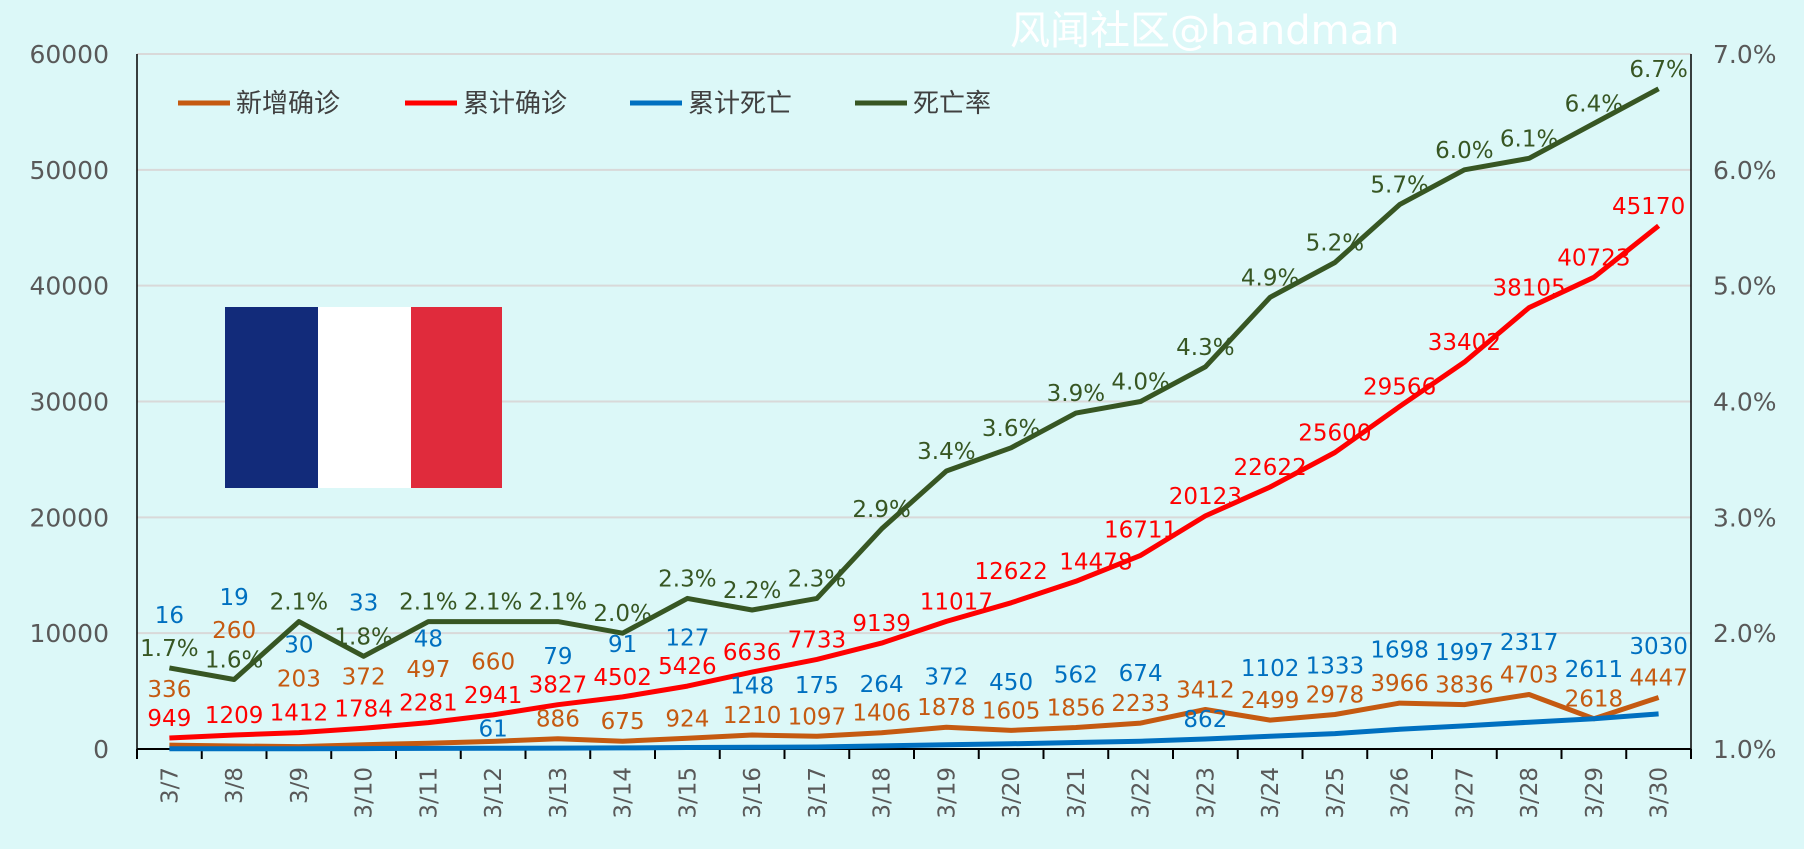 This screenshot has width=1804, height=849. Describe the element at coordinates (69, 402) in the screenshot. I see `y-tick-label: 30000` at that location.